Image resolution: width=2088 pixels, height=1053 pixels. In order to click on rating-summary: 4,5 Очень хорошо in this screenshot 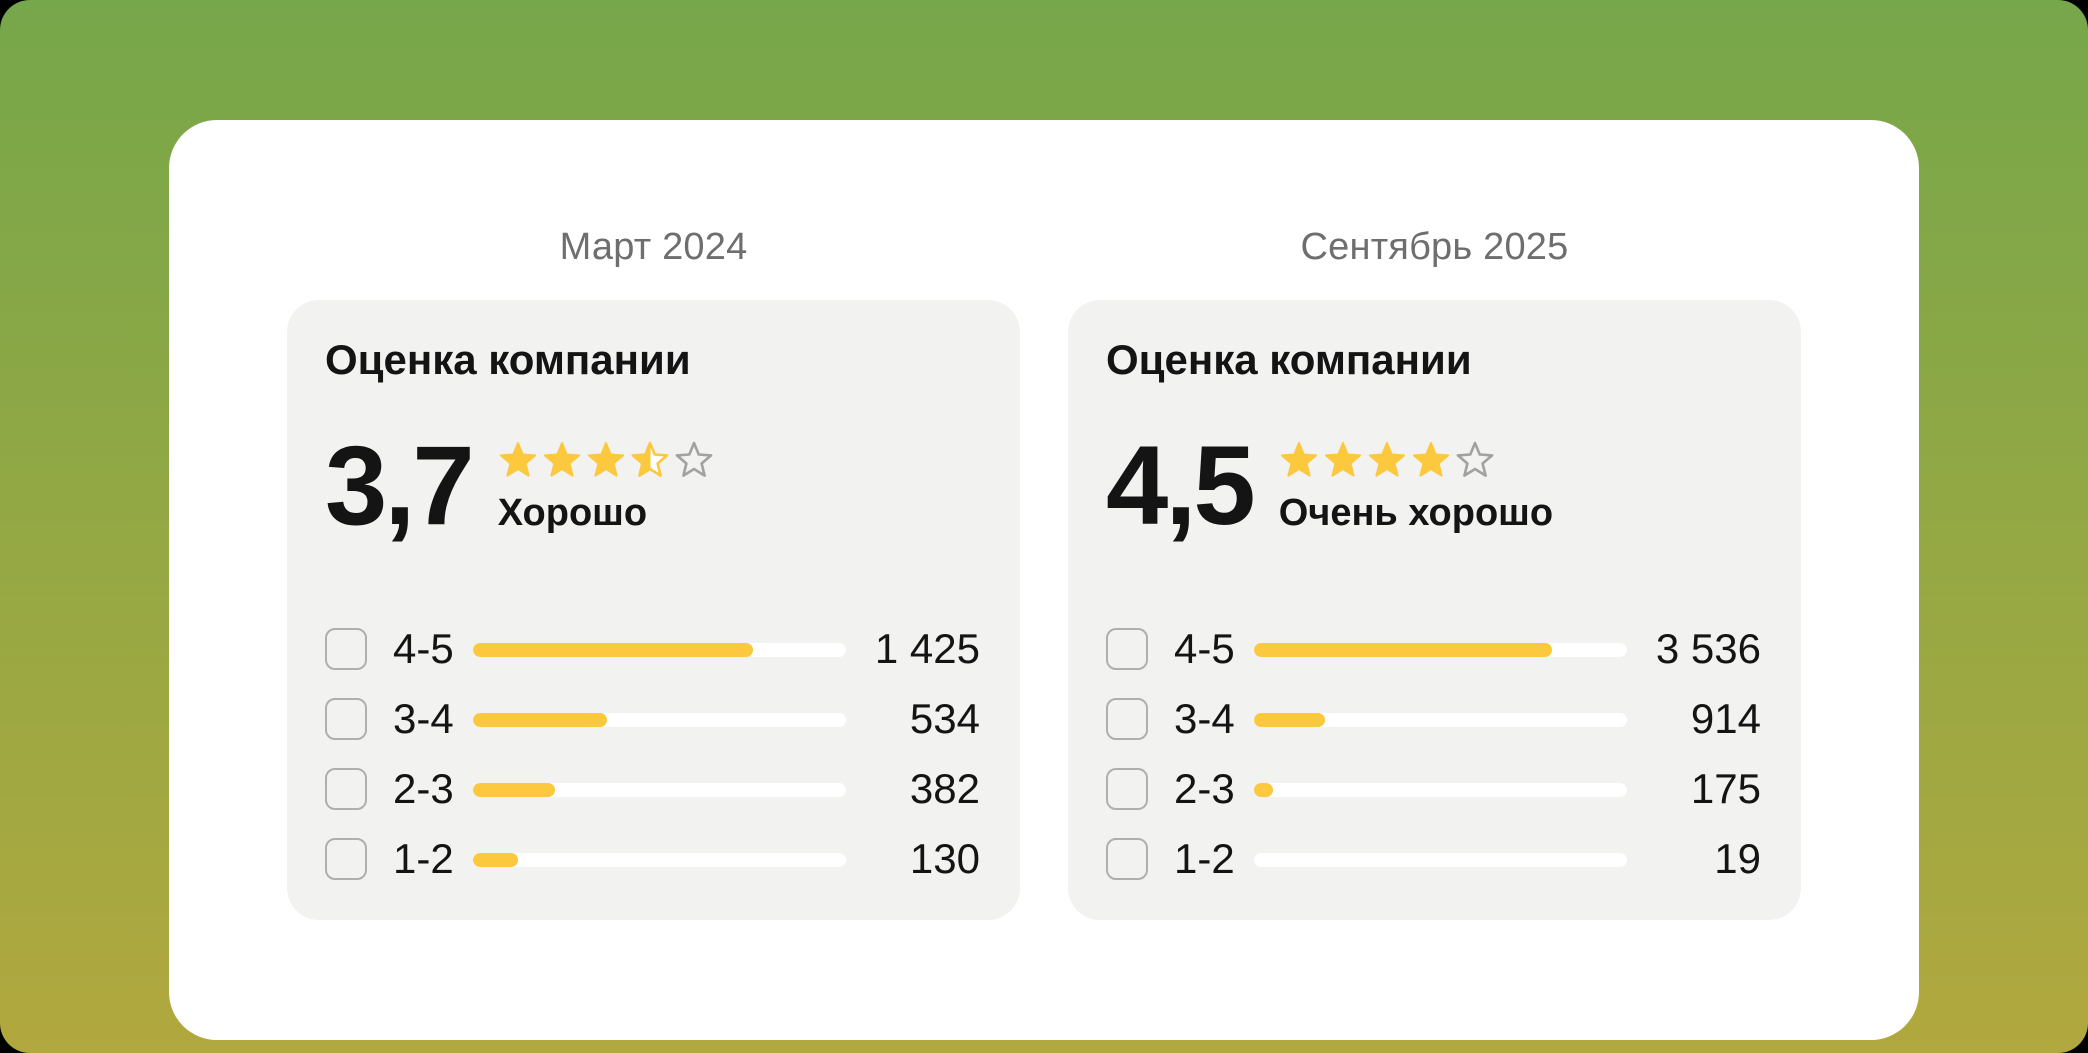, I will do `click(1433, 485)`.